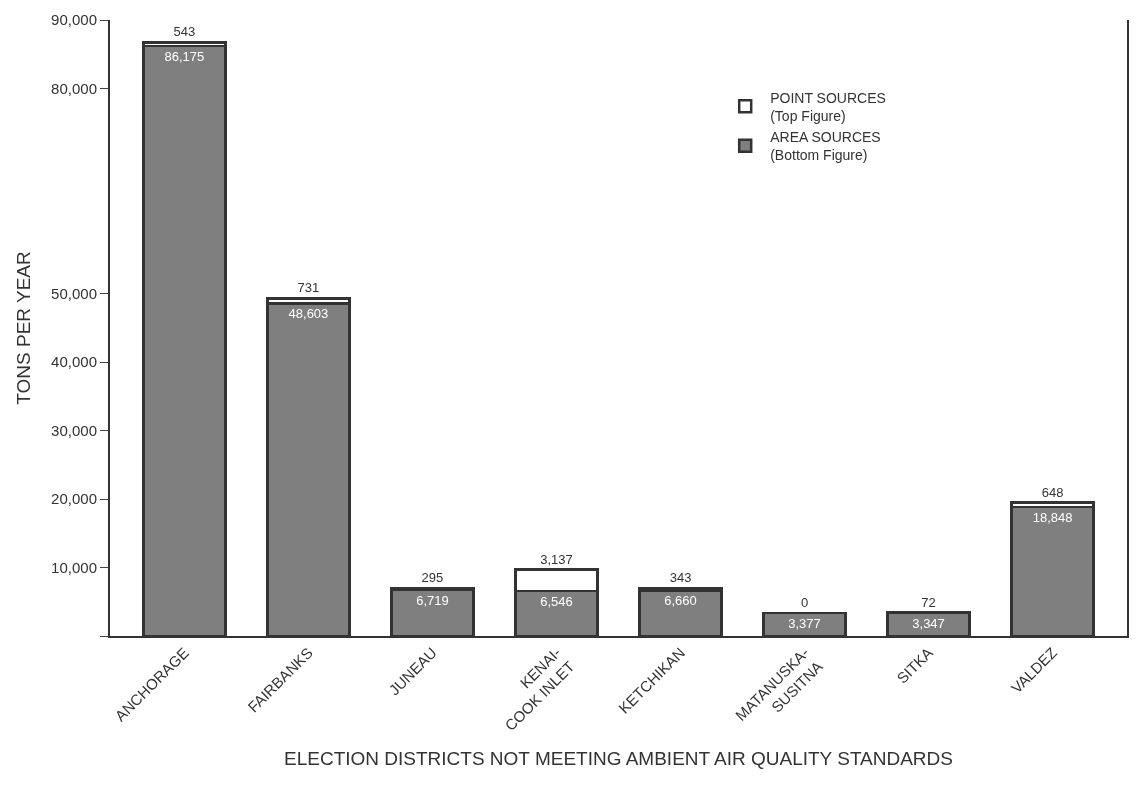 Image resolution: width=1147 pixels, height=806 pixels. I want to click on y-tick-label: 80,000, so click(74, 88).